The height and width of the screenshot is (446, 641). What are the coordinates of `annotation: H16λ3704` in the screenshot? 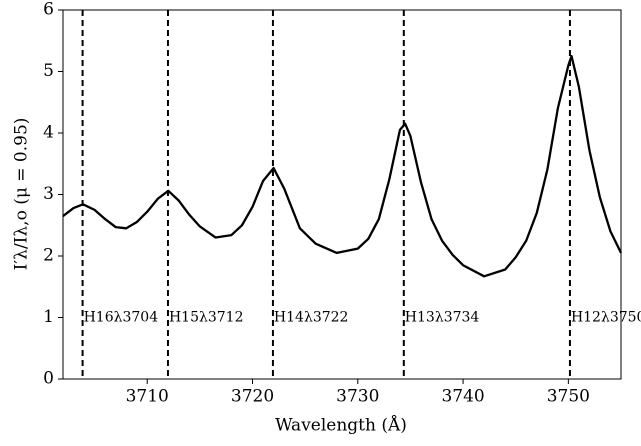 It's located at (121, 318).